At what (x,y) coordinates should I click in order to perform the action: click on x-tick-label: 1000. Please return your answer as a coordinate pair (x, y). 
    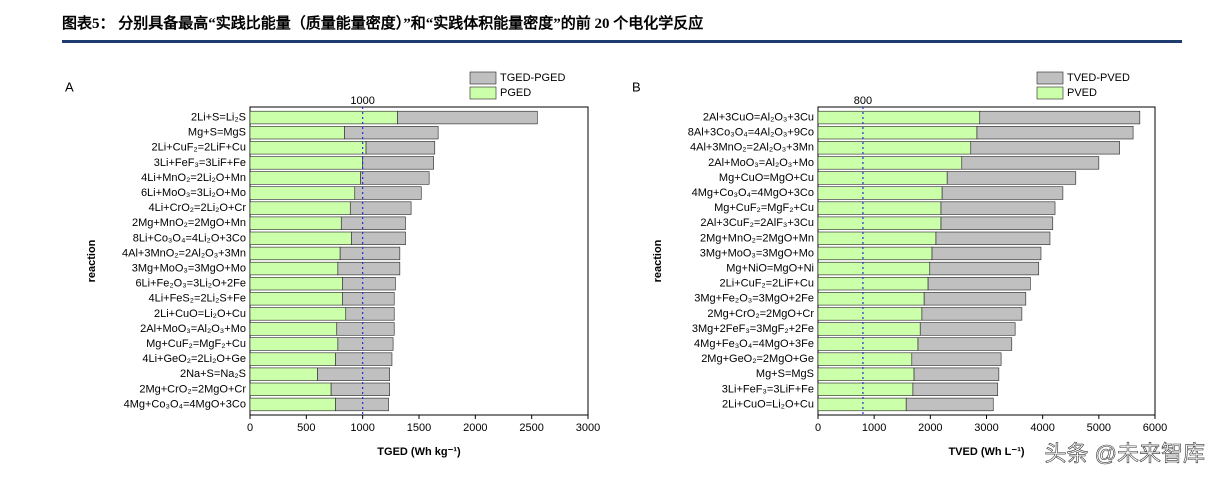
    Looking at the image, I should click on (874, 428).